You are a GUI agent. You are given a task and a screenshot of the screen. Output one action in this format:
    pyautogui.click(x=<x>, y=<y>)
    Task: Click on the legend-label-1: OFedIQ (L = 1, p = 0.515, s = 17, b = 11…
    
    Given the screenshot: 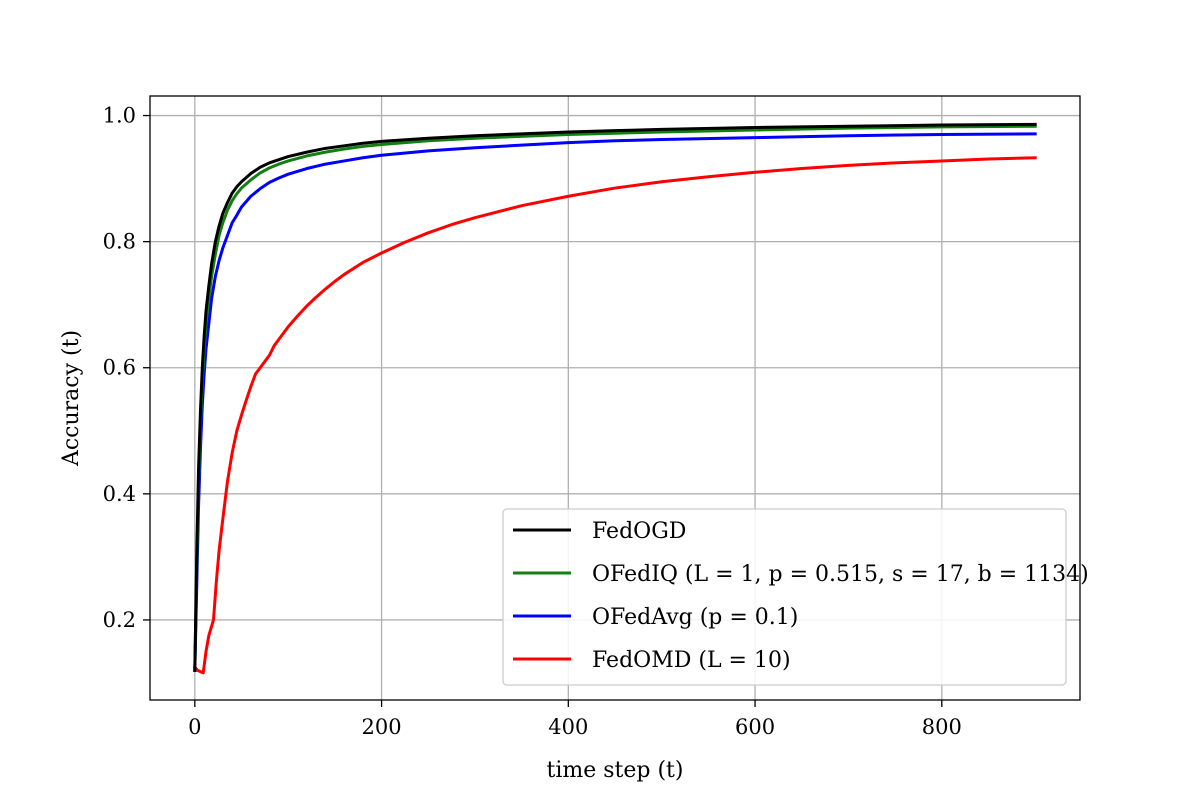 What is the action you would take?
    pyautogui.click(x=840, y=574)
    